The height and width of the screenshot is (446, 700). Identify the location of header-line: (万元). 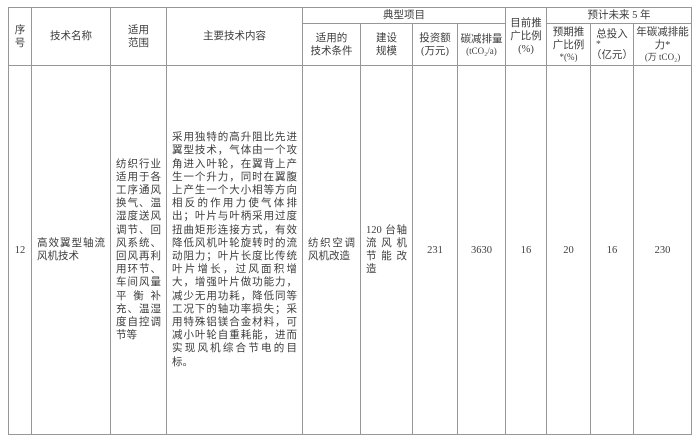
(435, 51).